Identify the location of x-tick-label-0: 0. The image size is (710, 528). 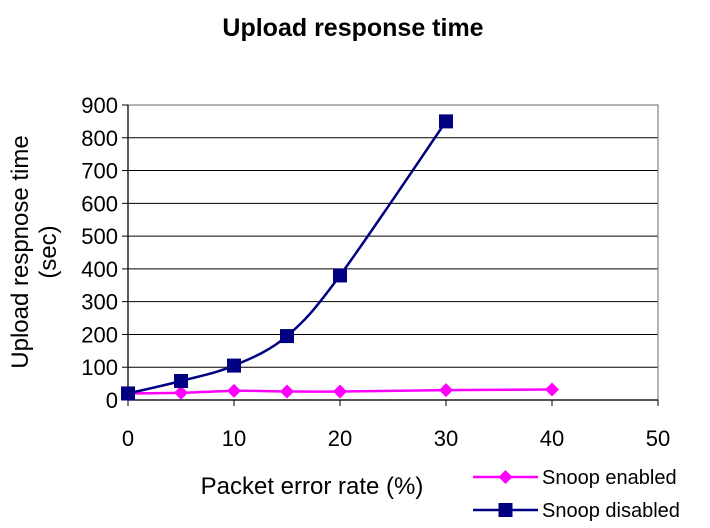
(128, 438).